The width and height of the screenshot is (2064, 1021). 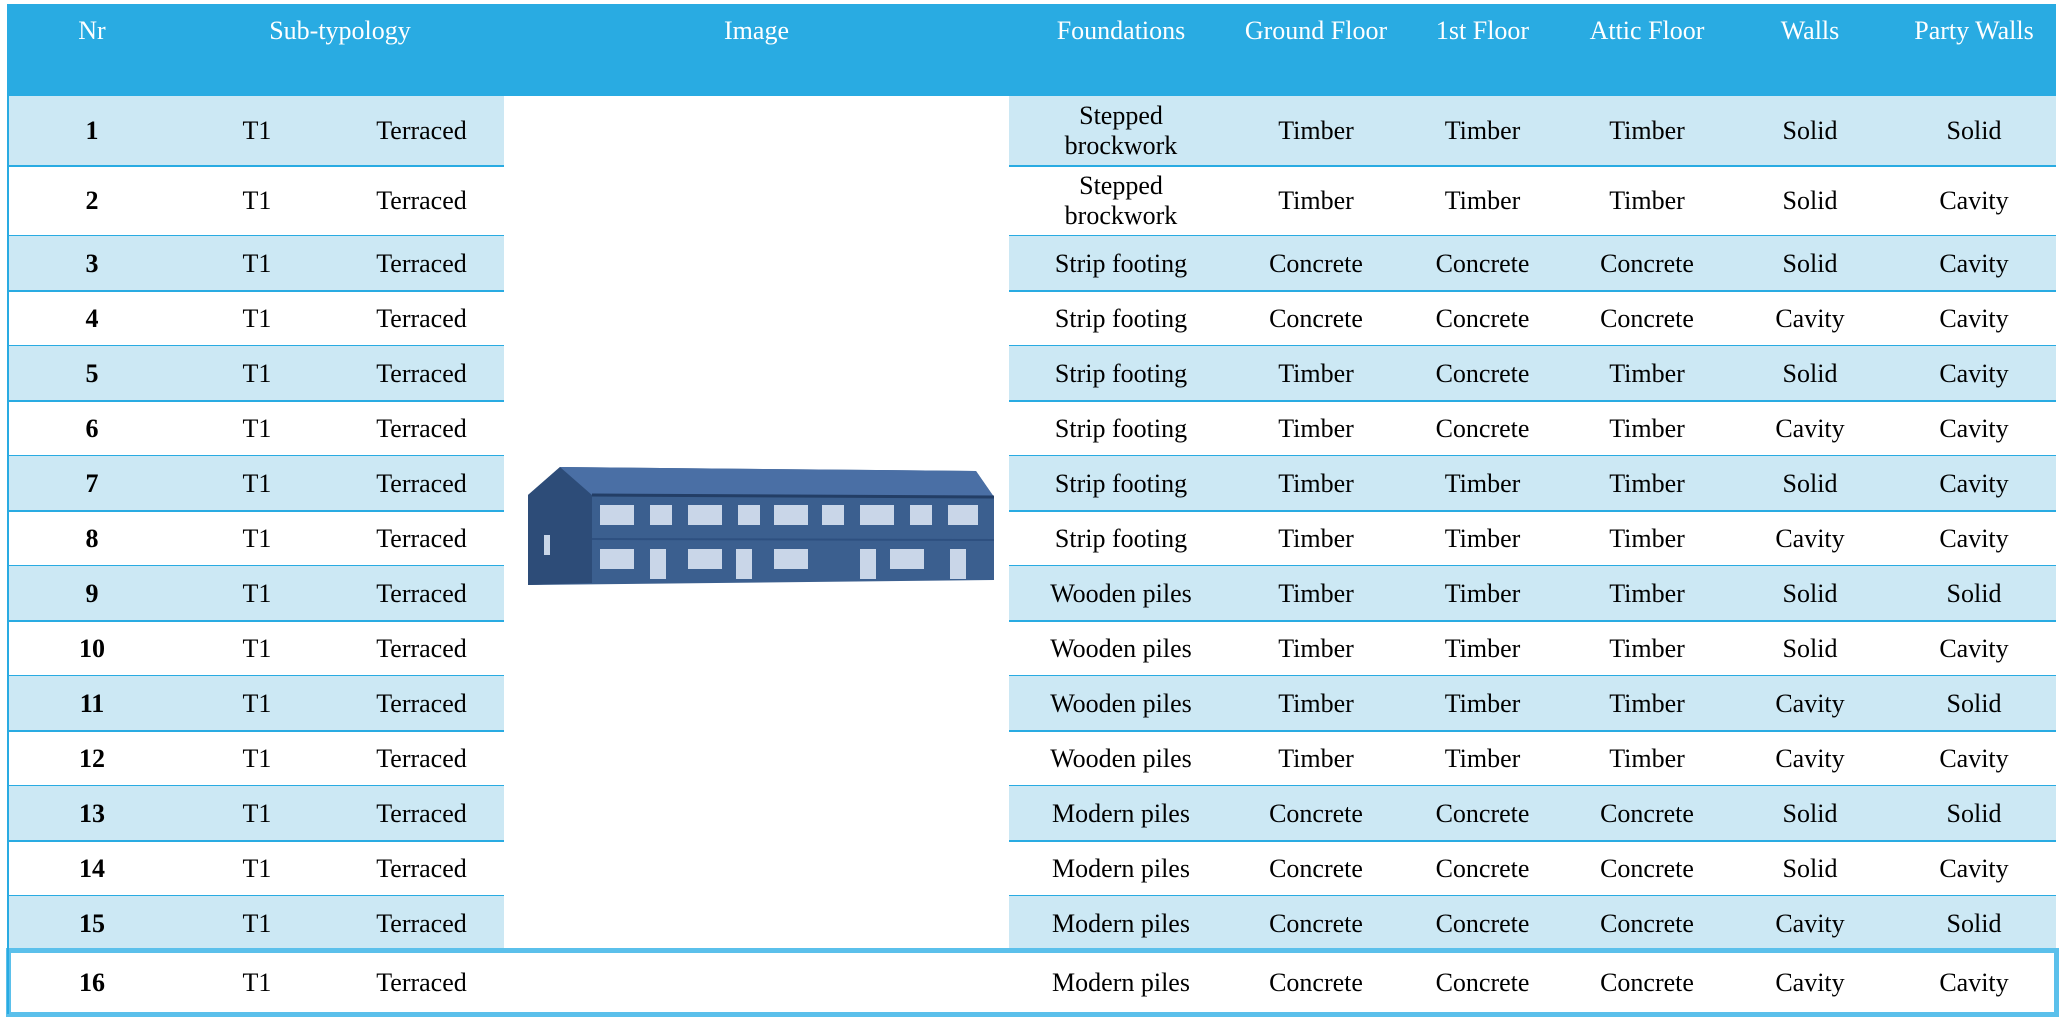 I want to click on column-header: Walls, so click(x=1810, y=30).